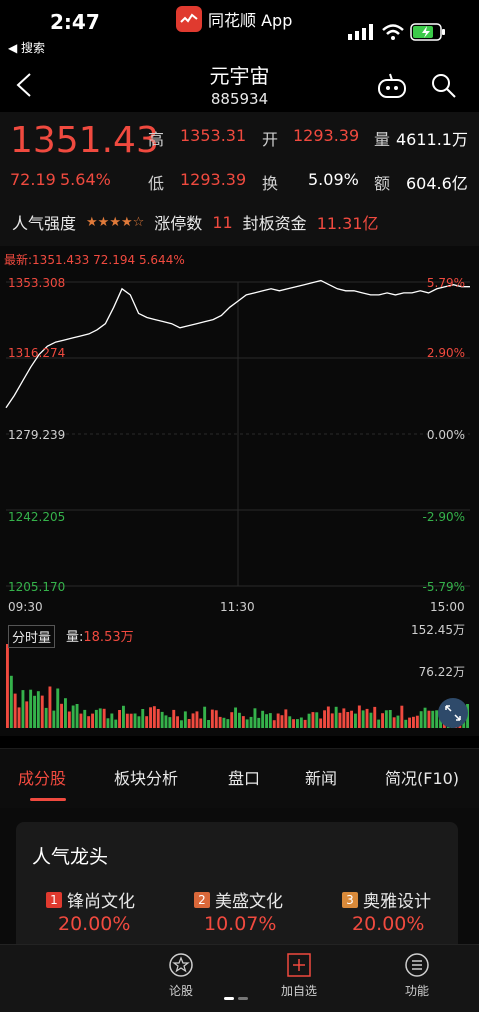 This screenshot has height=1012, width=479. I want to click on time-tick: 15:00, so click(447, 607).